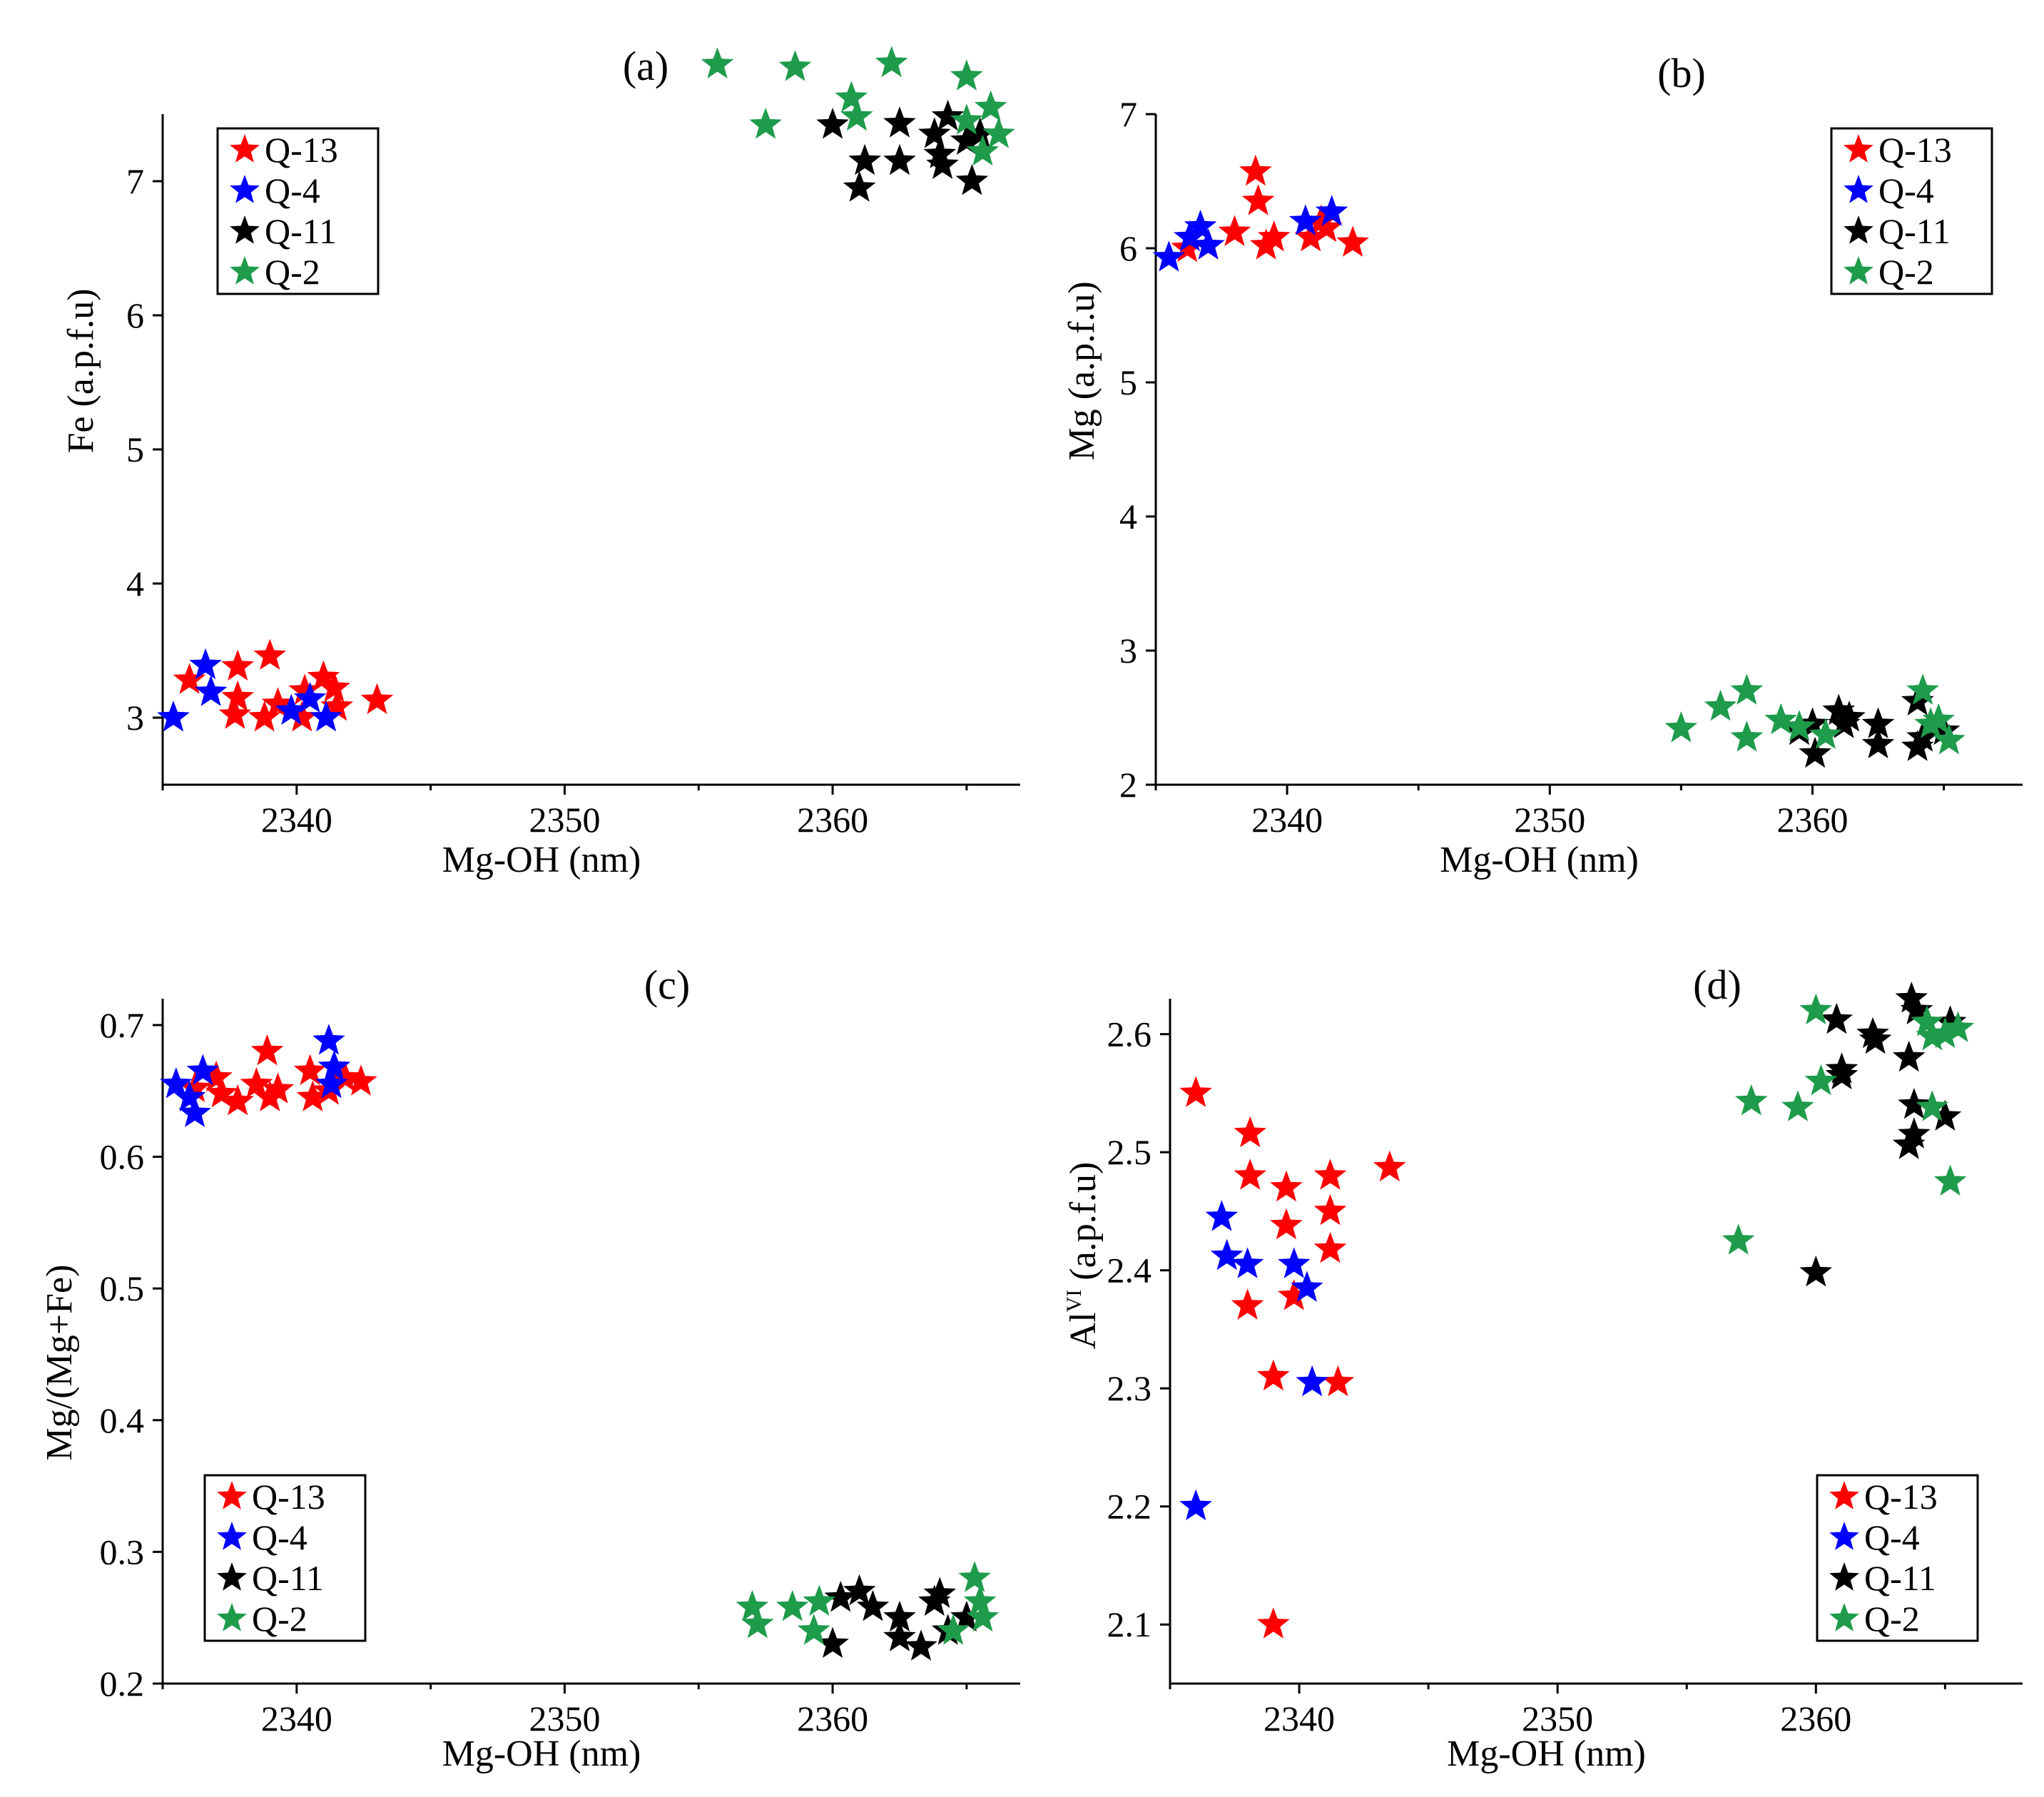 The height and width of the screenshot is (1797, 2044). Describe the element at coordinates (1083, 1226) in the screenshot. I see `y-axis-label-unit: (a.p.f.u)` at that location.